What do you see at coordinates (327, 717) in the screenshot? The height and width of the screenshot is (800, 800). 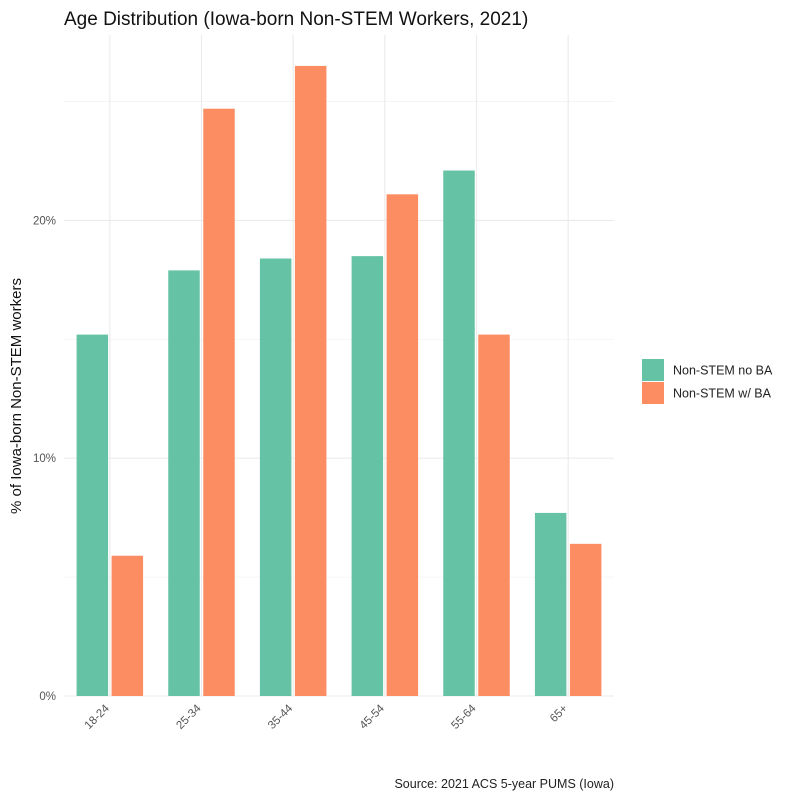 I see `x-axis-ticks: 18-24 25-34 35-44 45-54 55-64 65+` at bounding box center [327, 717].